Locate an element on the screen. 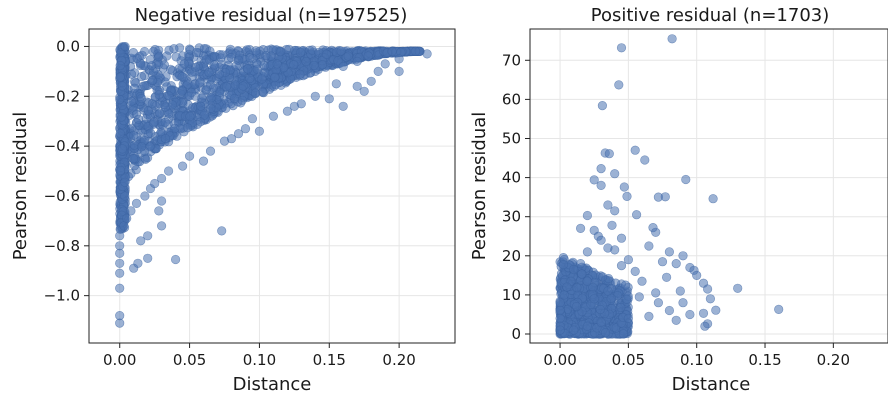  chart-title: Negative residual (n=197525) is located at coordinates (271, 15).